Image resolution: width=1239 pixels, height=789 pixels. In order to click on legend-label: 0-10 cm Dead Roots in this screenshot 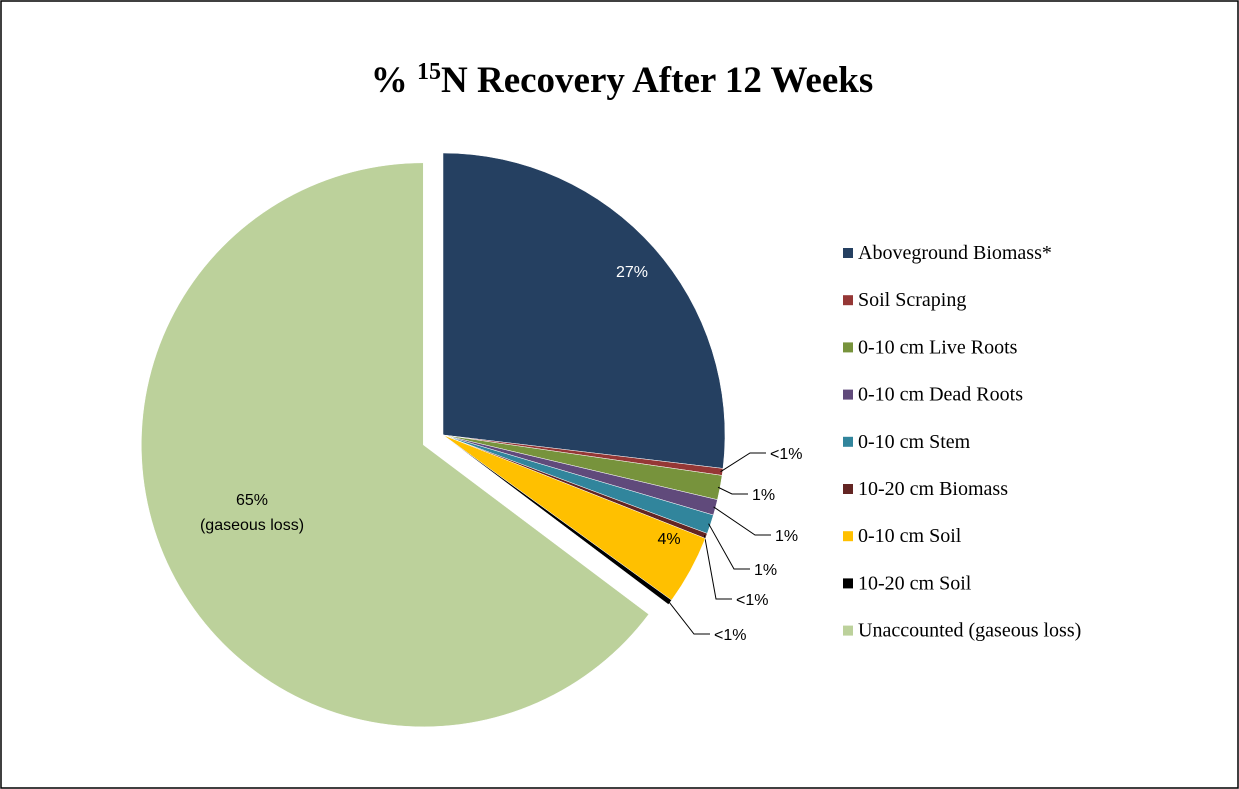, I will do `click(940, 395)`.